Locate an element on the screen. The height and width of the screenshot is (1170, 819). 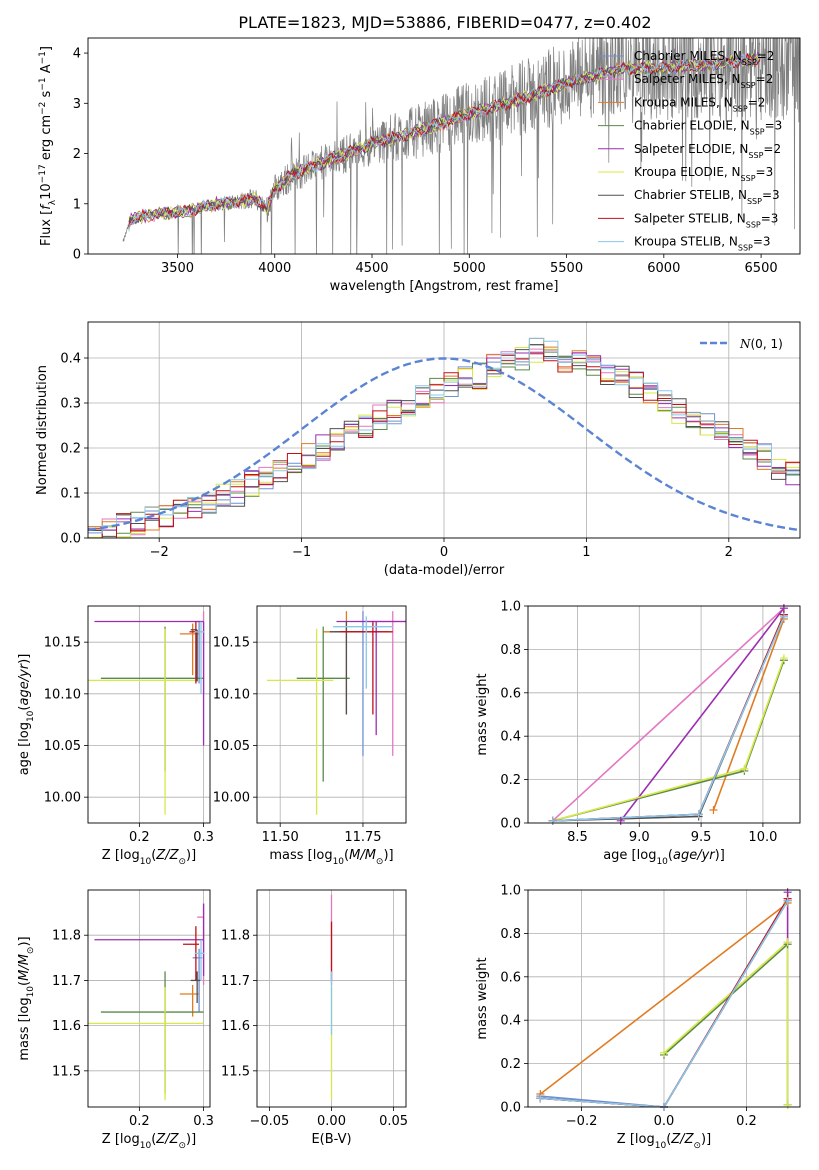
x-tick-label: 8.5 is located at coordinates (577, 837).